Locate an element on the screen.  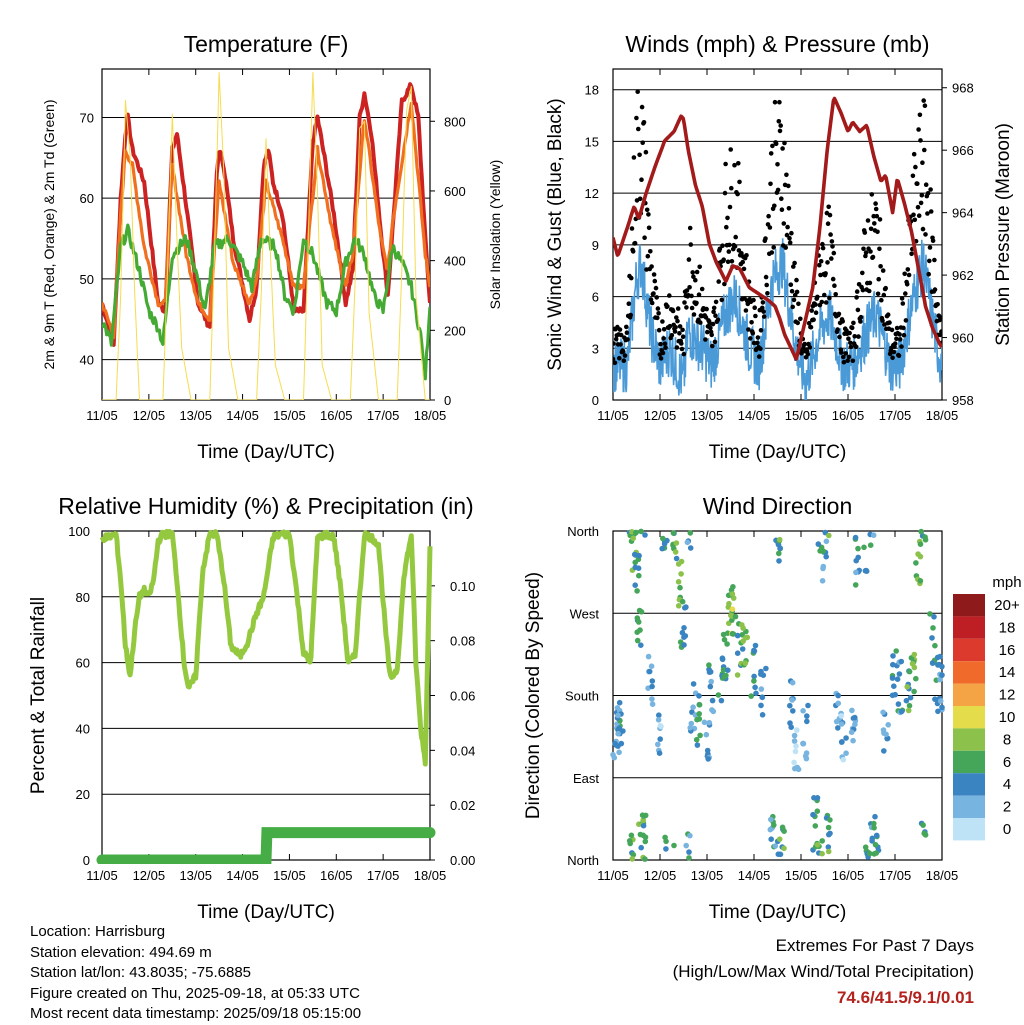
y-right-axis-label: Station Pressure (Maroon) is located at coordinates (1003, 234).